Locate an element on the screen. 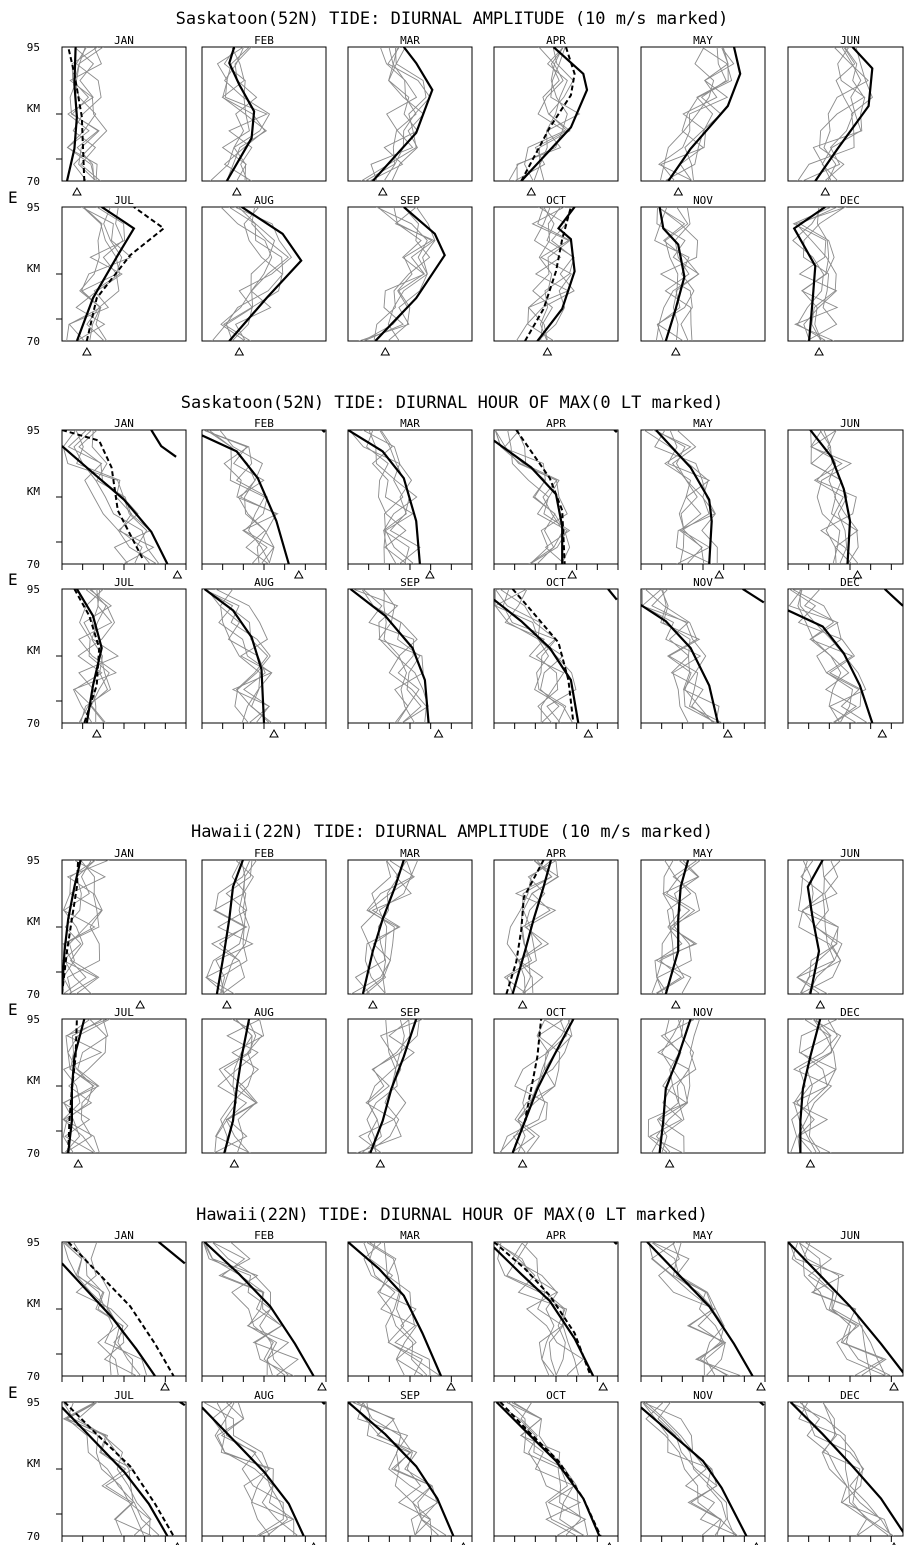  month-label: MAY is located at coordinates (703, 423).